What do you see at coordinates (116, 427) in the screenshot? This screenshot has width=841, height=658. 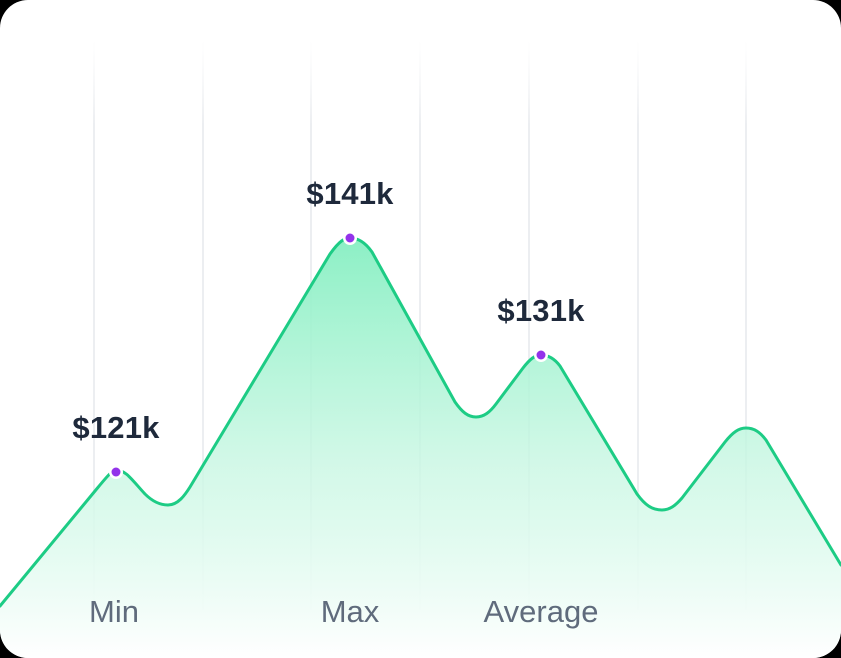 I see `min-value-label: $121k` at bounding box center [116, 427].